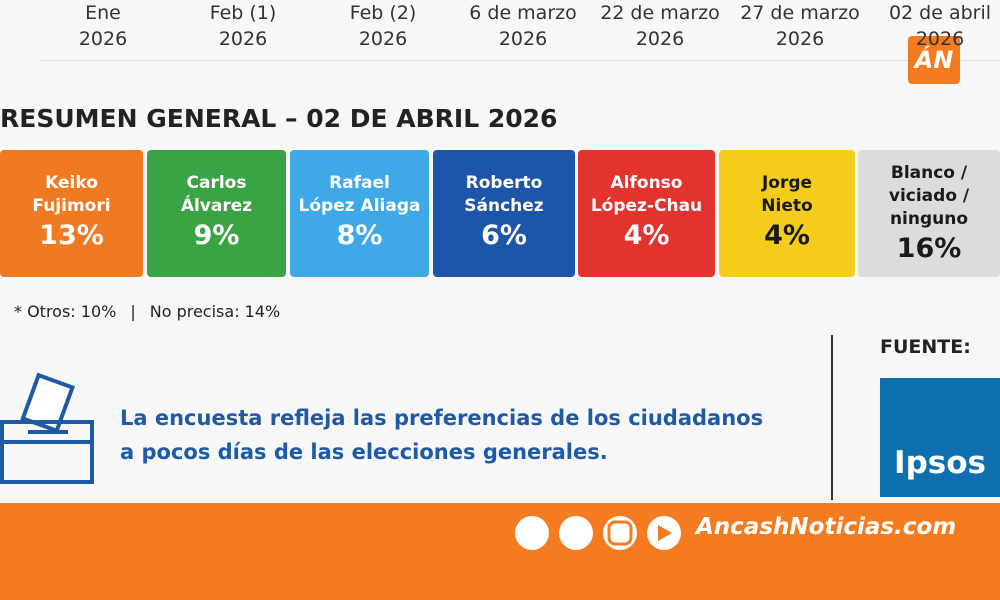  Describe the element at coordinates (925, 347) in the screenshot. I see `source-label: FUENTE:` at that location.